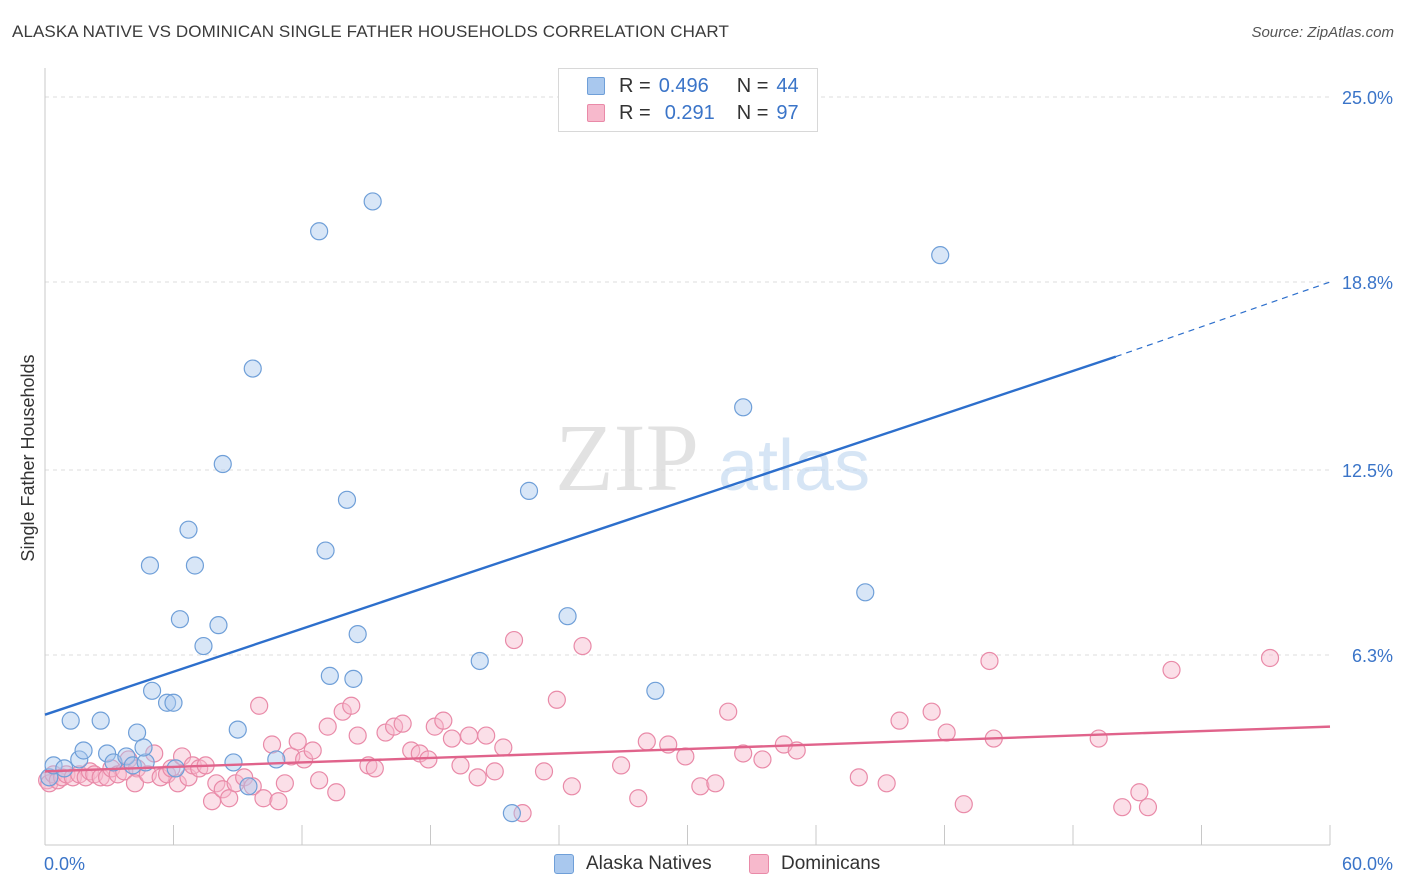 The height and width of the screenshot is (892, 1406). I want to click on series-legend: Alaska Natives Dominicans, so click(703, 864).